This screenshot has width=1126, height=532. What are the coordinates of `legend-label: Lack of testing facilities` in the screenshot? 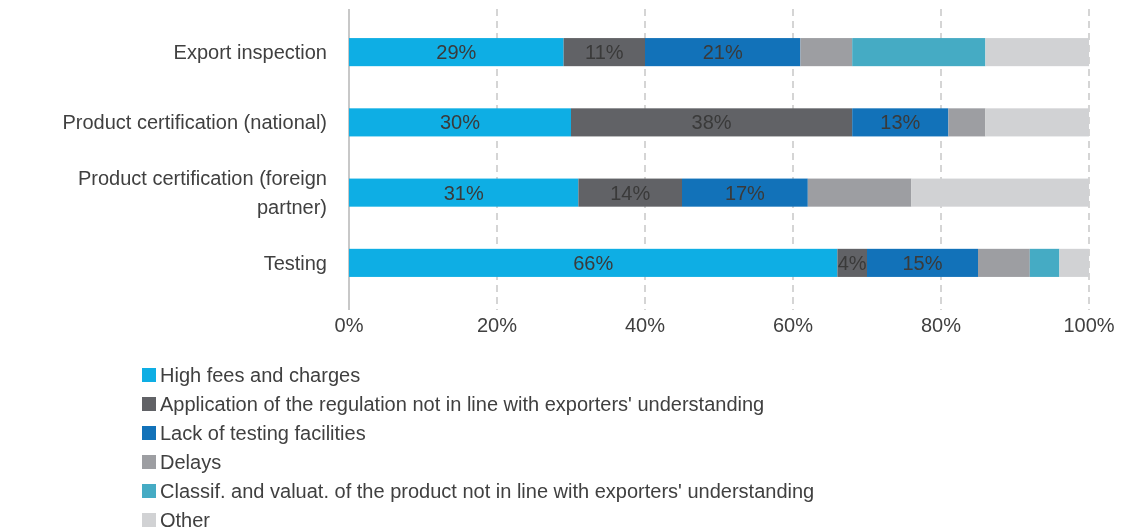 It's located at (263, 433).